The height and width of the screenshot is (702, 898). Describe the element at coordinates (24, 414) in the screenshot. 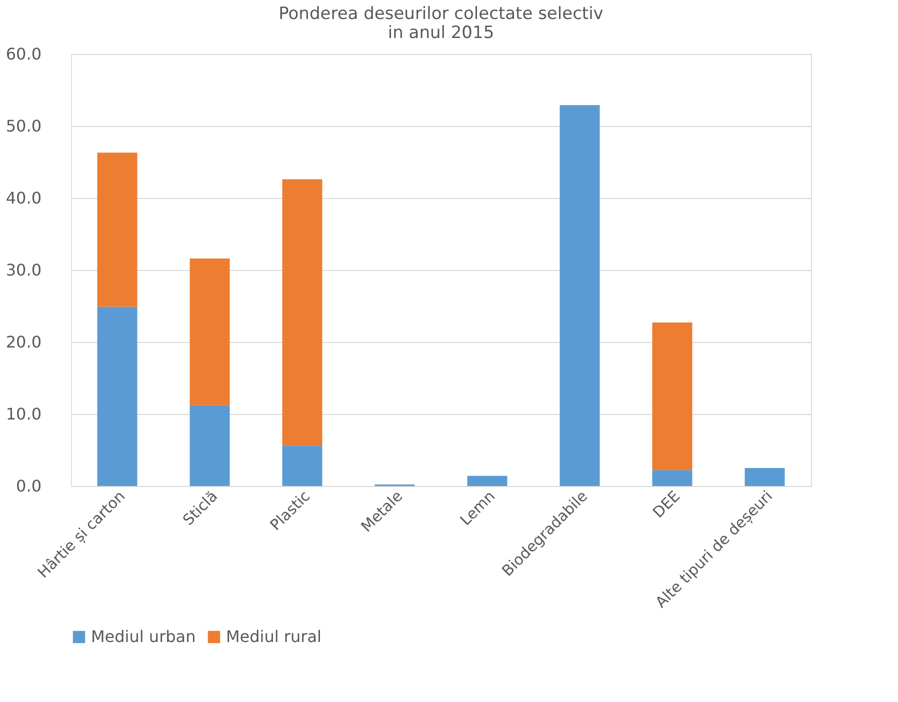

I see `y-tick-label: 10.0` at that location.